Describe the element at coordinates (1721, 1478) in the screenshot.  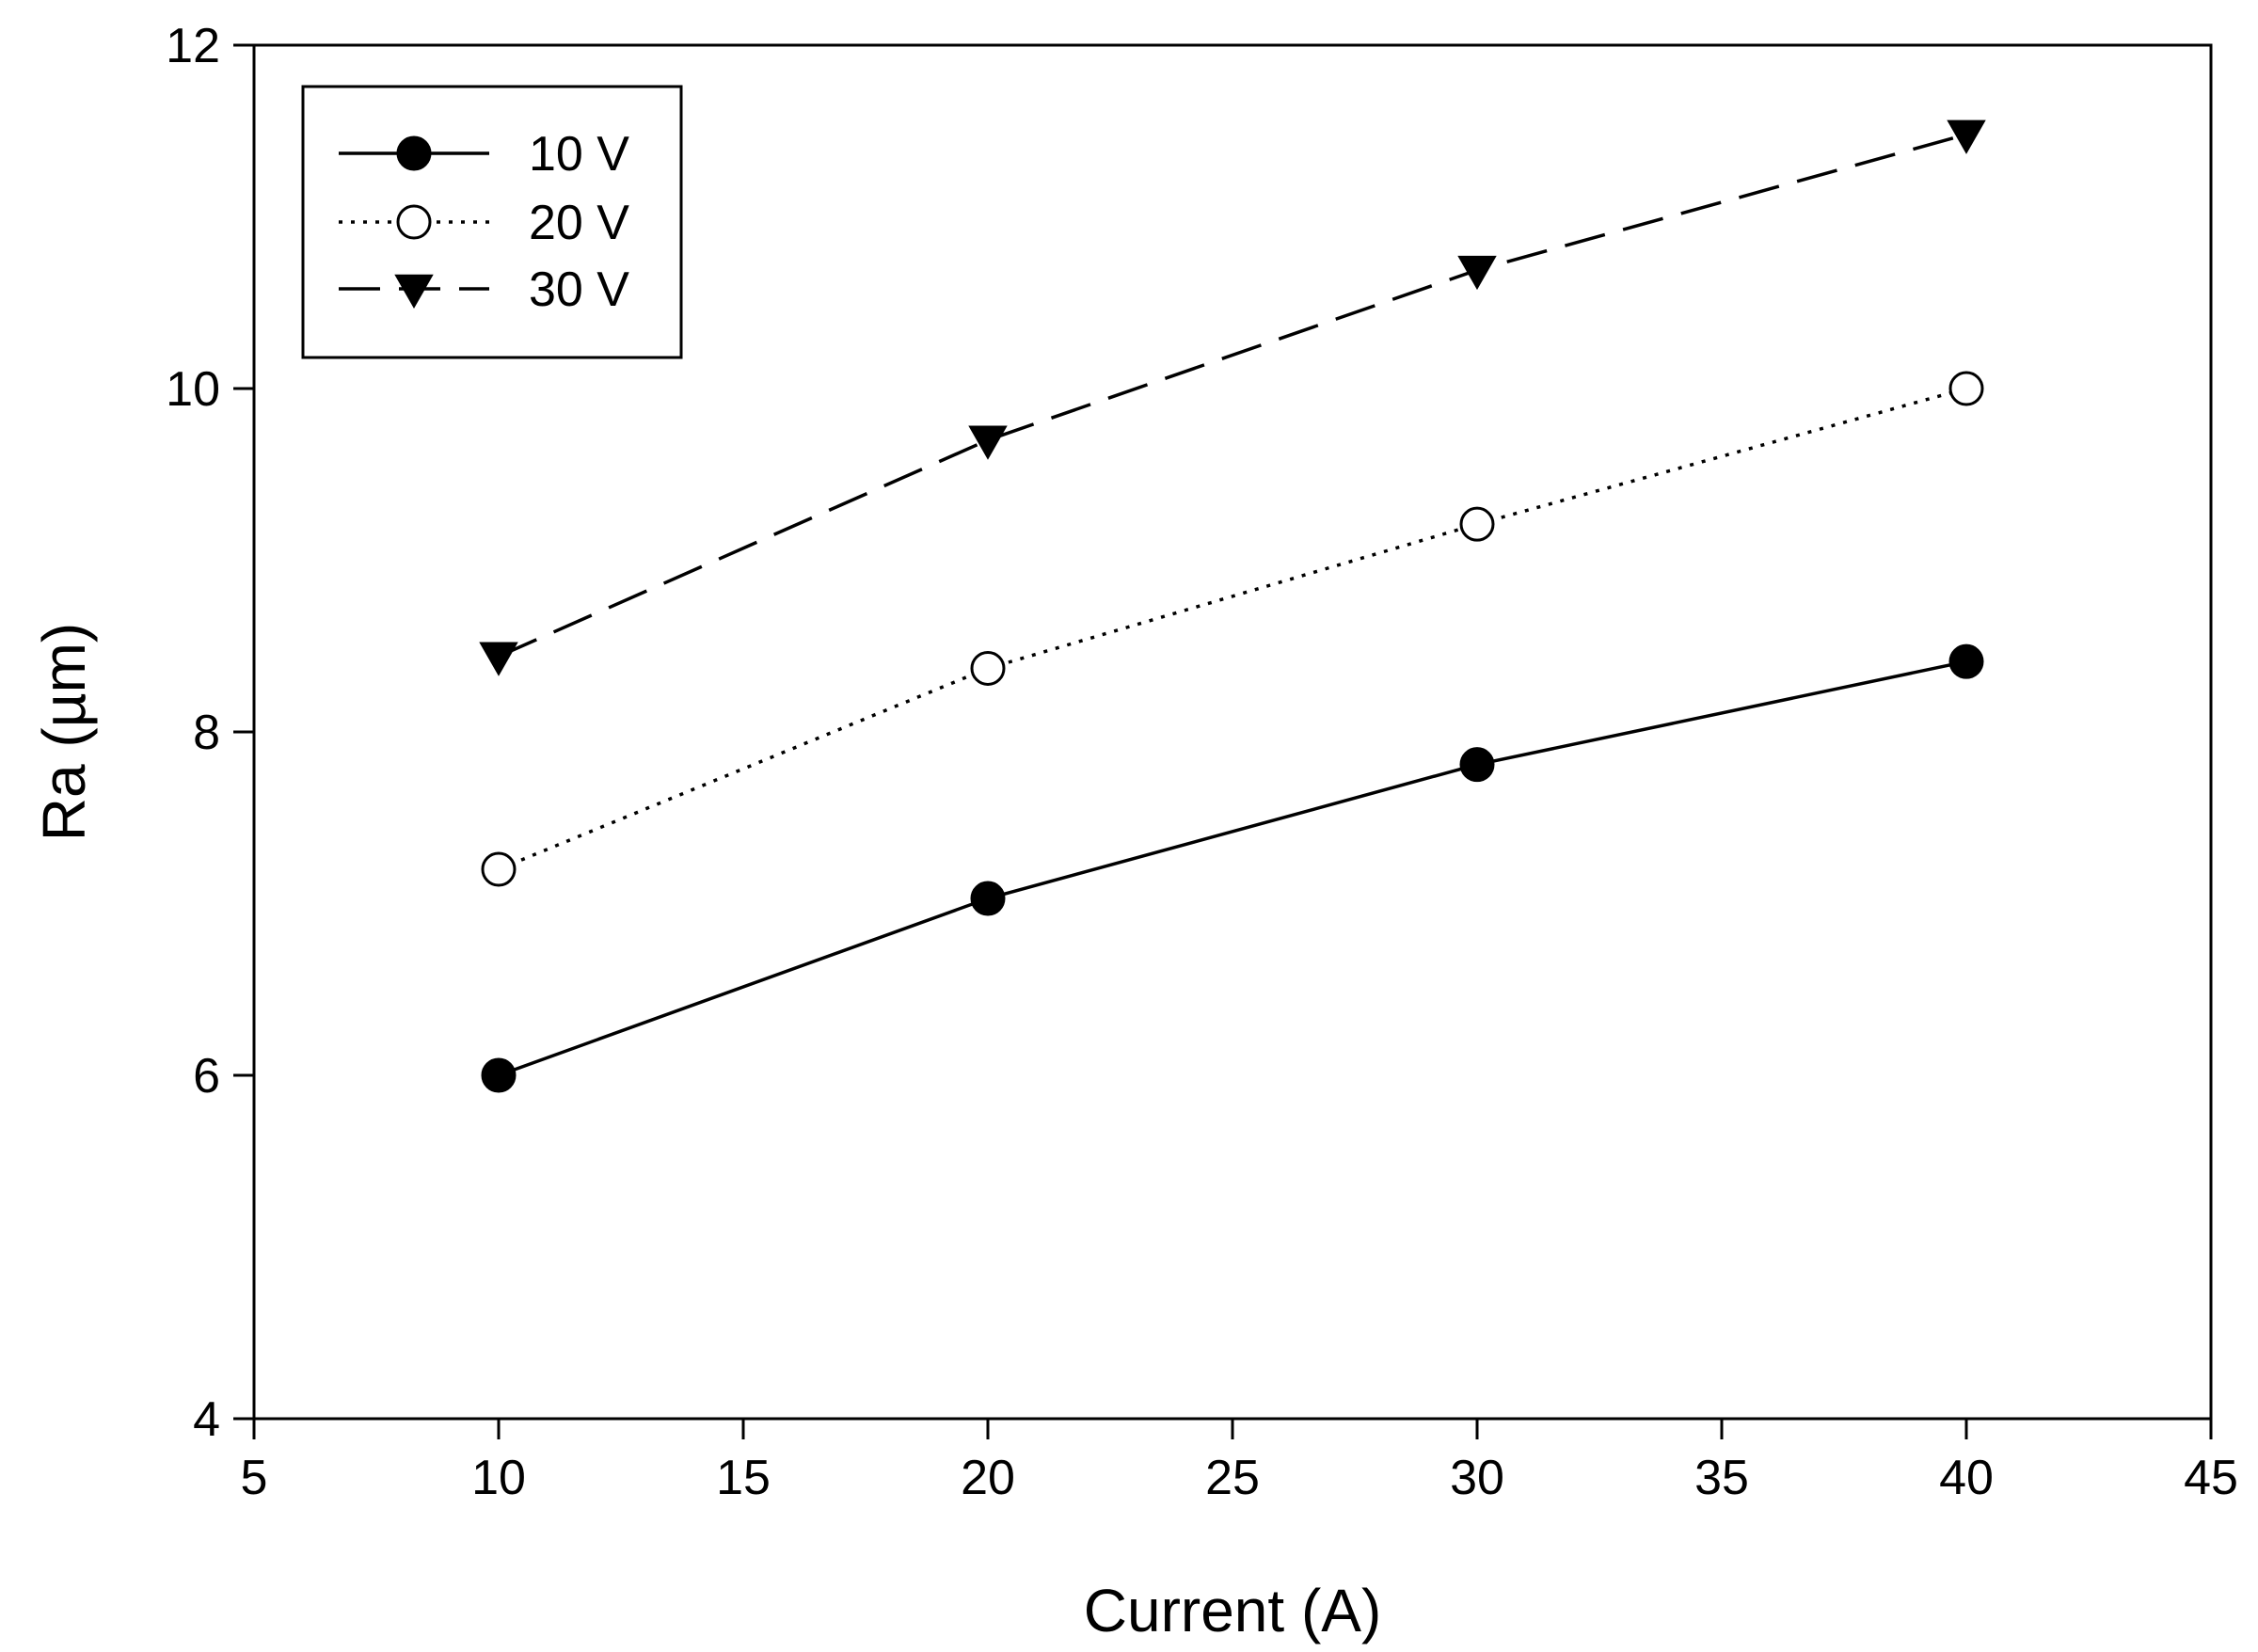
I see `x-tick-label: 35` at that location.